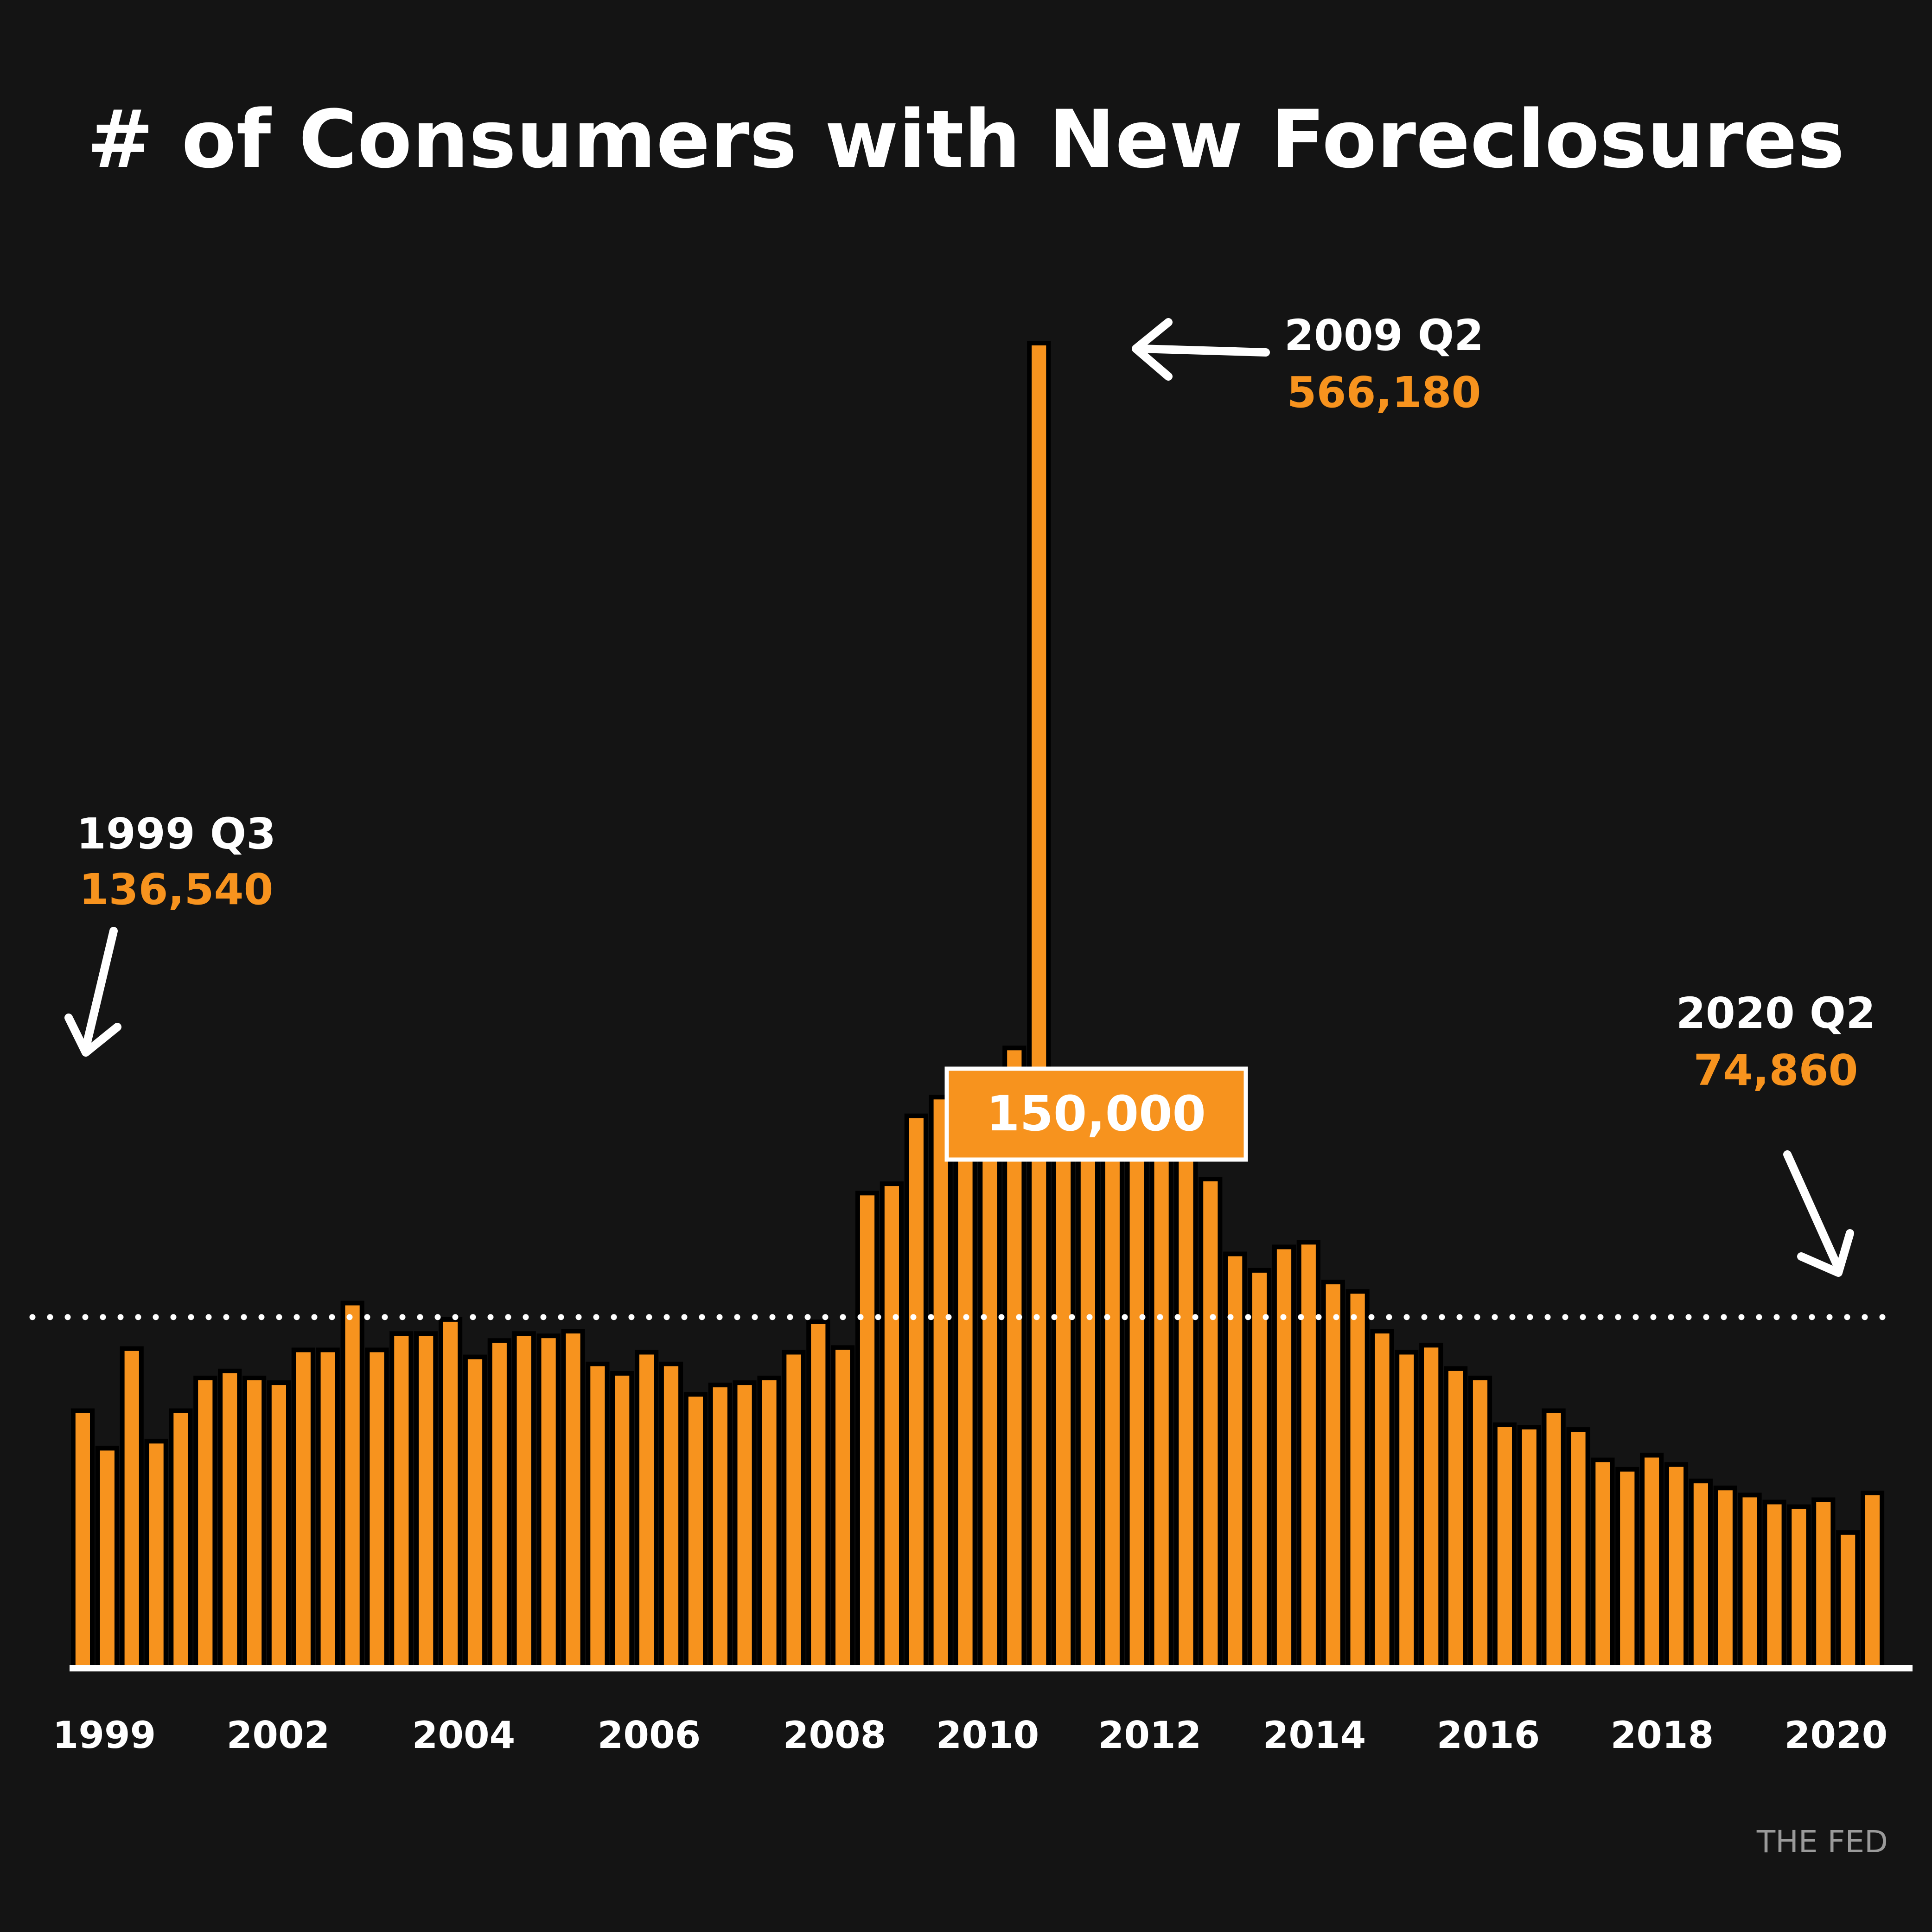 The width and height of the screenshot is (1932, 1932). I want to click on bar-2007-q3, so click(916, 1392).